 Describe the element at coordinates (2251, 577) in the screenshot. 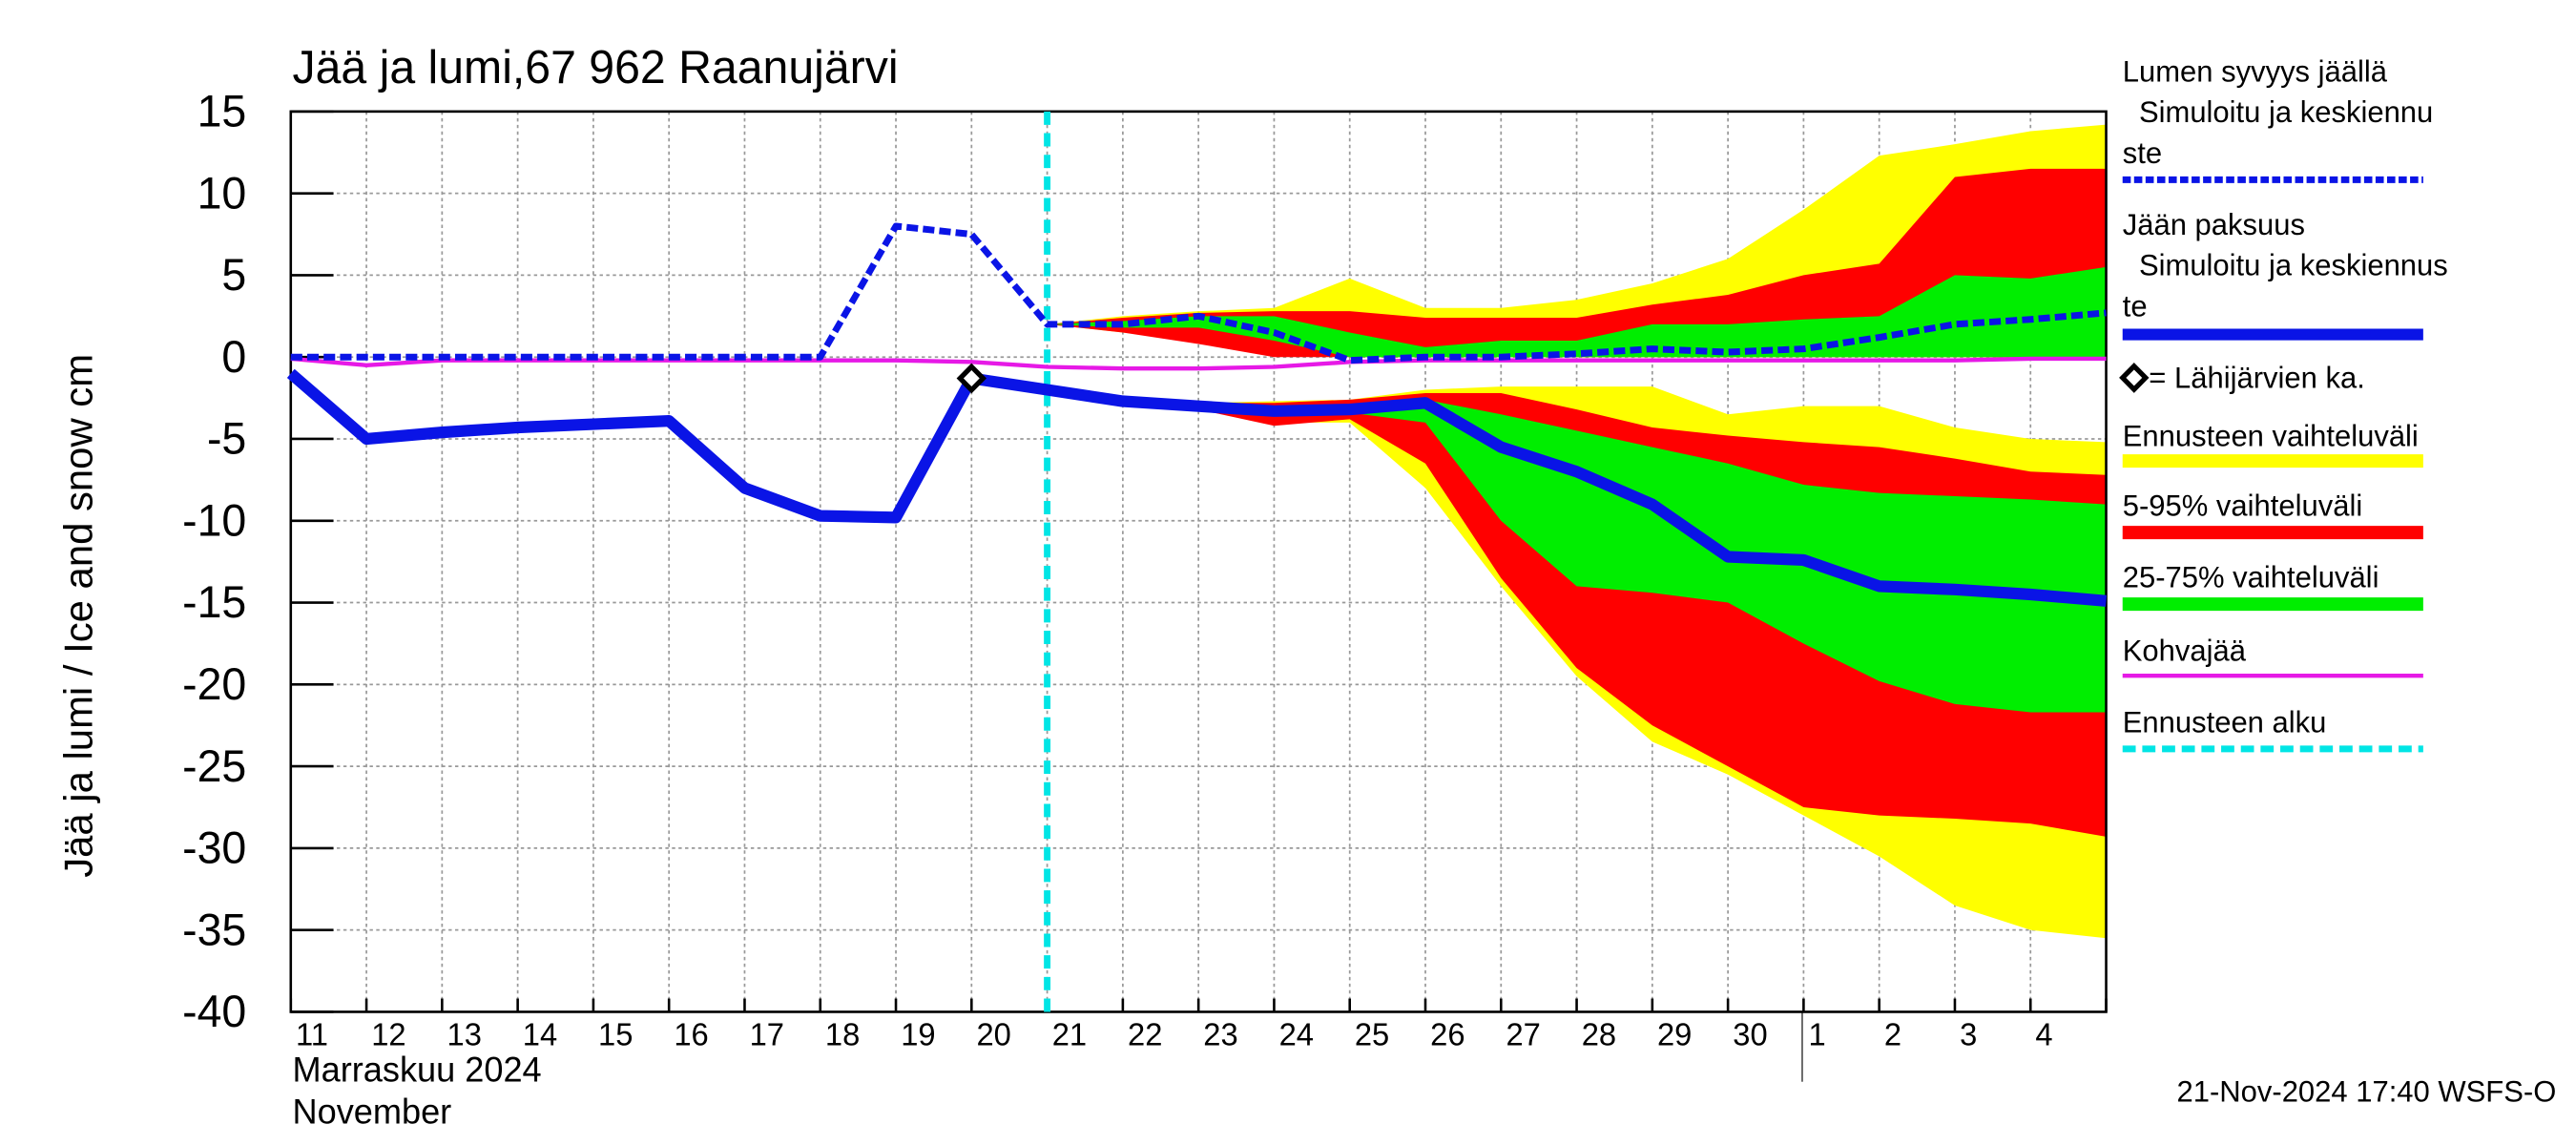

I see `legend-label: 25-75% vaihteluväli` at that location.